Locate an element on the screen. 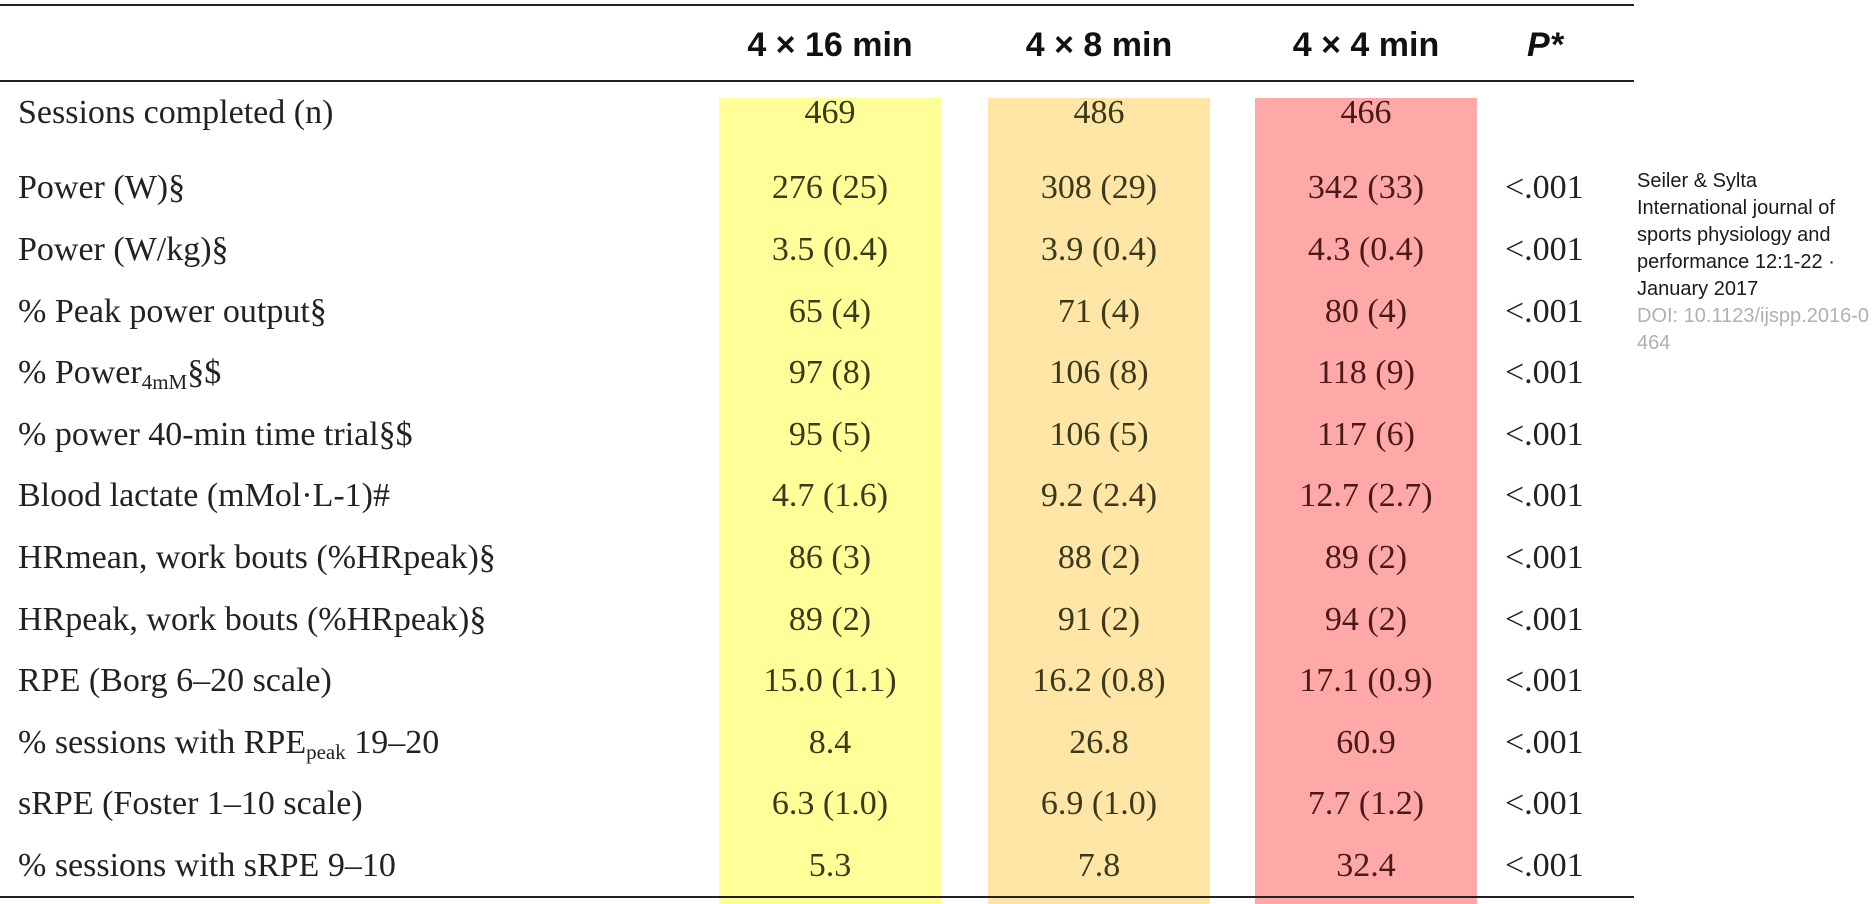  bottom-rule is located at coordinates (817, 897).